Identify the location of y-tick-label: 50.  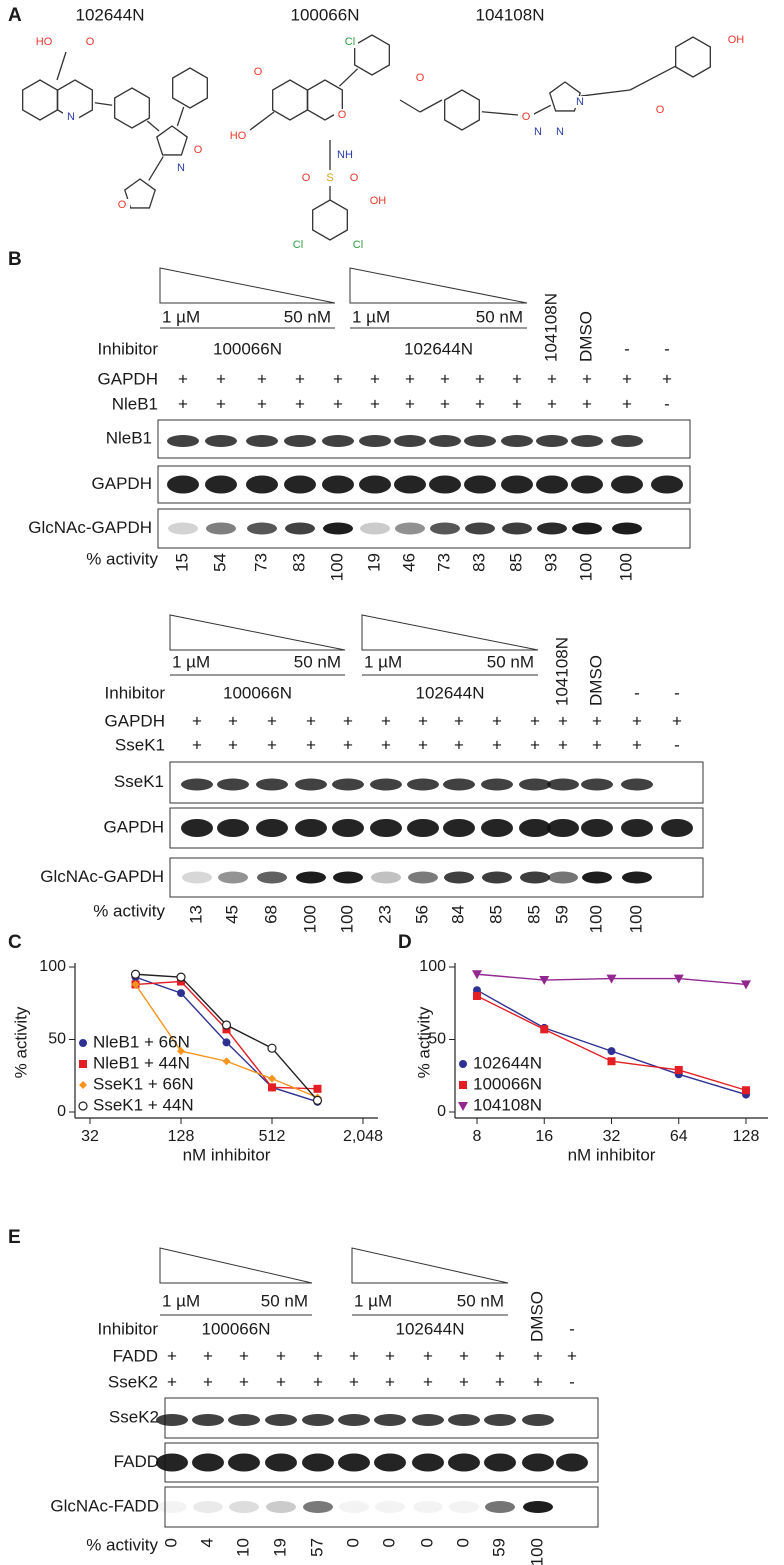
(437, 1039).